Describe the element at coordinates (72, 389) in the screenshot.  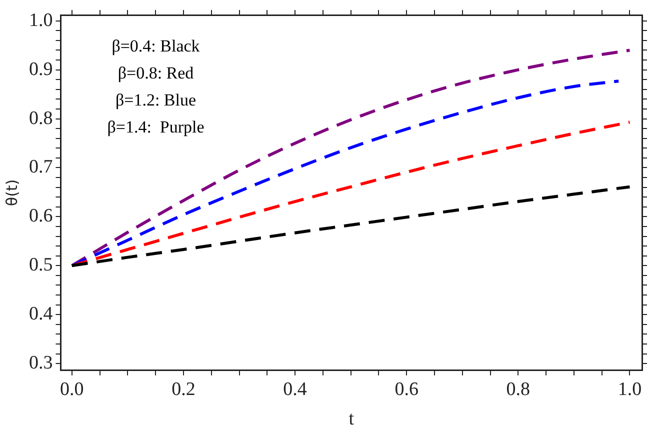
I see `x-tick-label: 0.0` at that location.